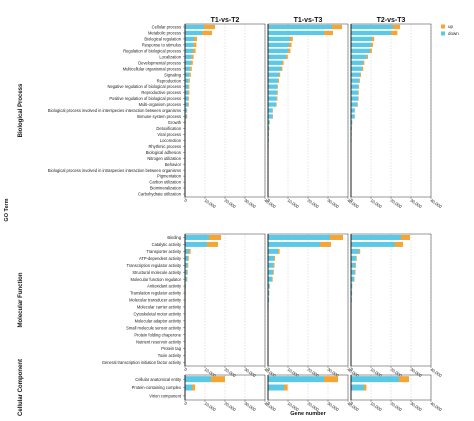 The image size is (474, 421). I want to click on category-label: Translation regulator activity, so click(156, 293).